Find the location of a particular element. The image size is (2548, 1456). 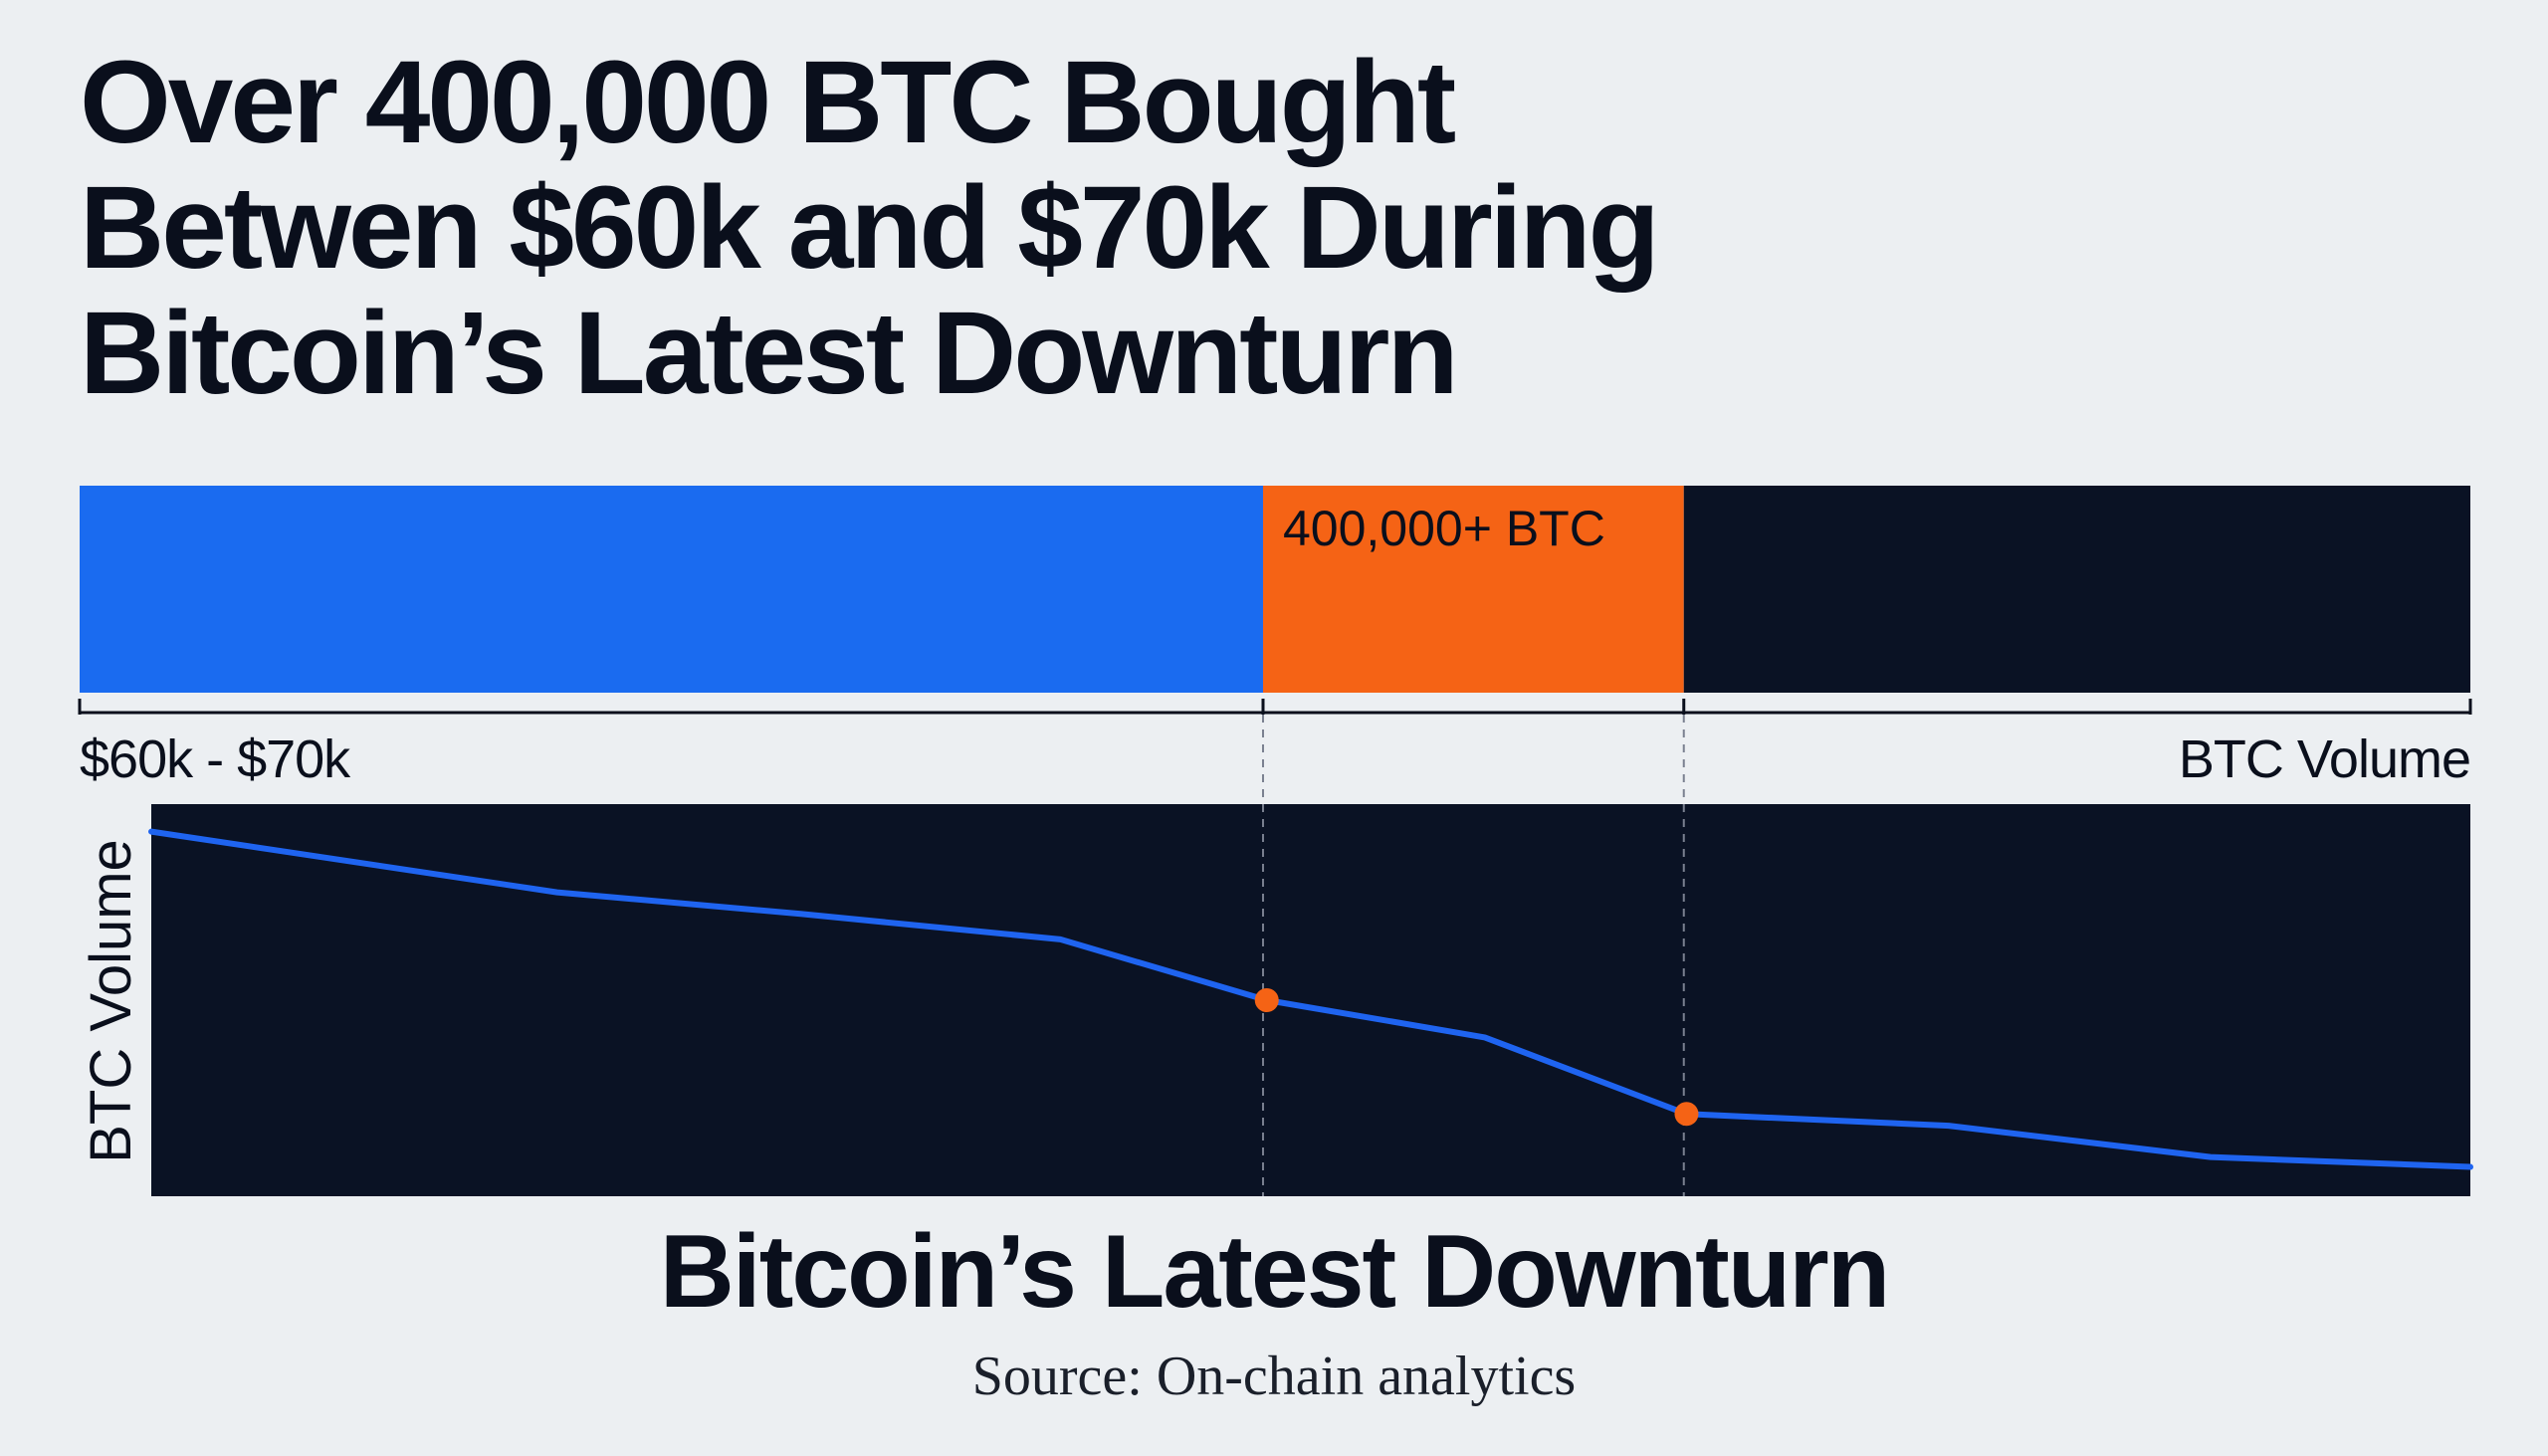

headline-line-1: Over 400,000 BTC Bought is located at coordinates (768, 102).